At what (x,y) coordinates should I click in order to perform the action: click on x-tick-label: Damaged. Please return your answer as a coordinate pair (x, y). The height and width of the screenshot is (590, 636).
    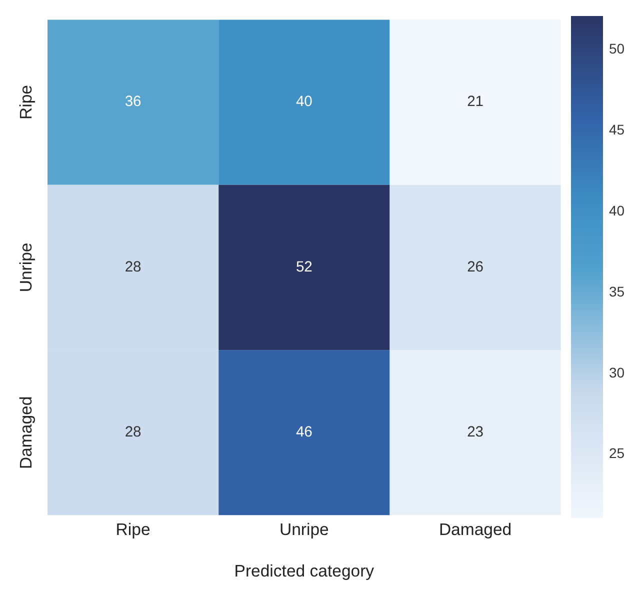
    Looking at the image, I should click on (475, 530).